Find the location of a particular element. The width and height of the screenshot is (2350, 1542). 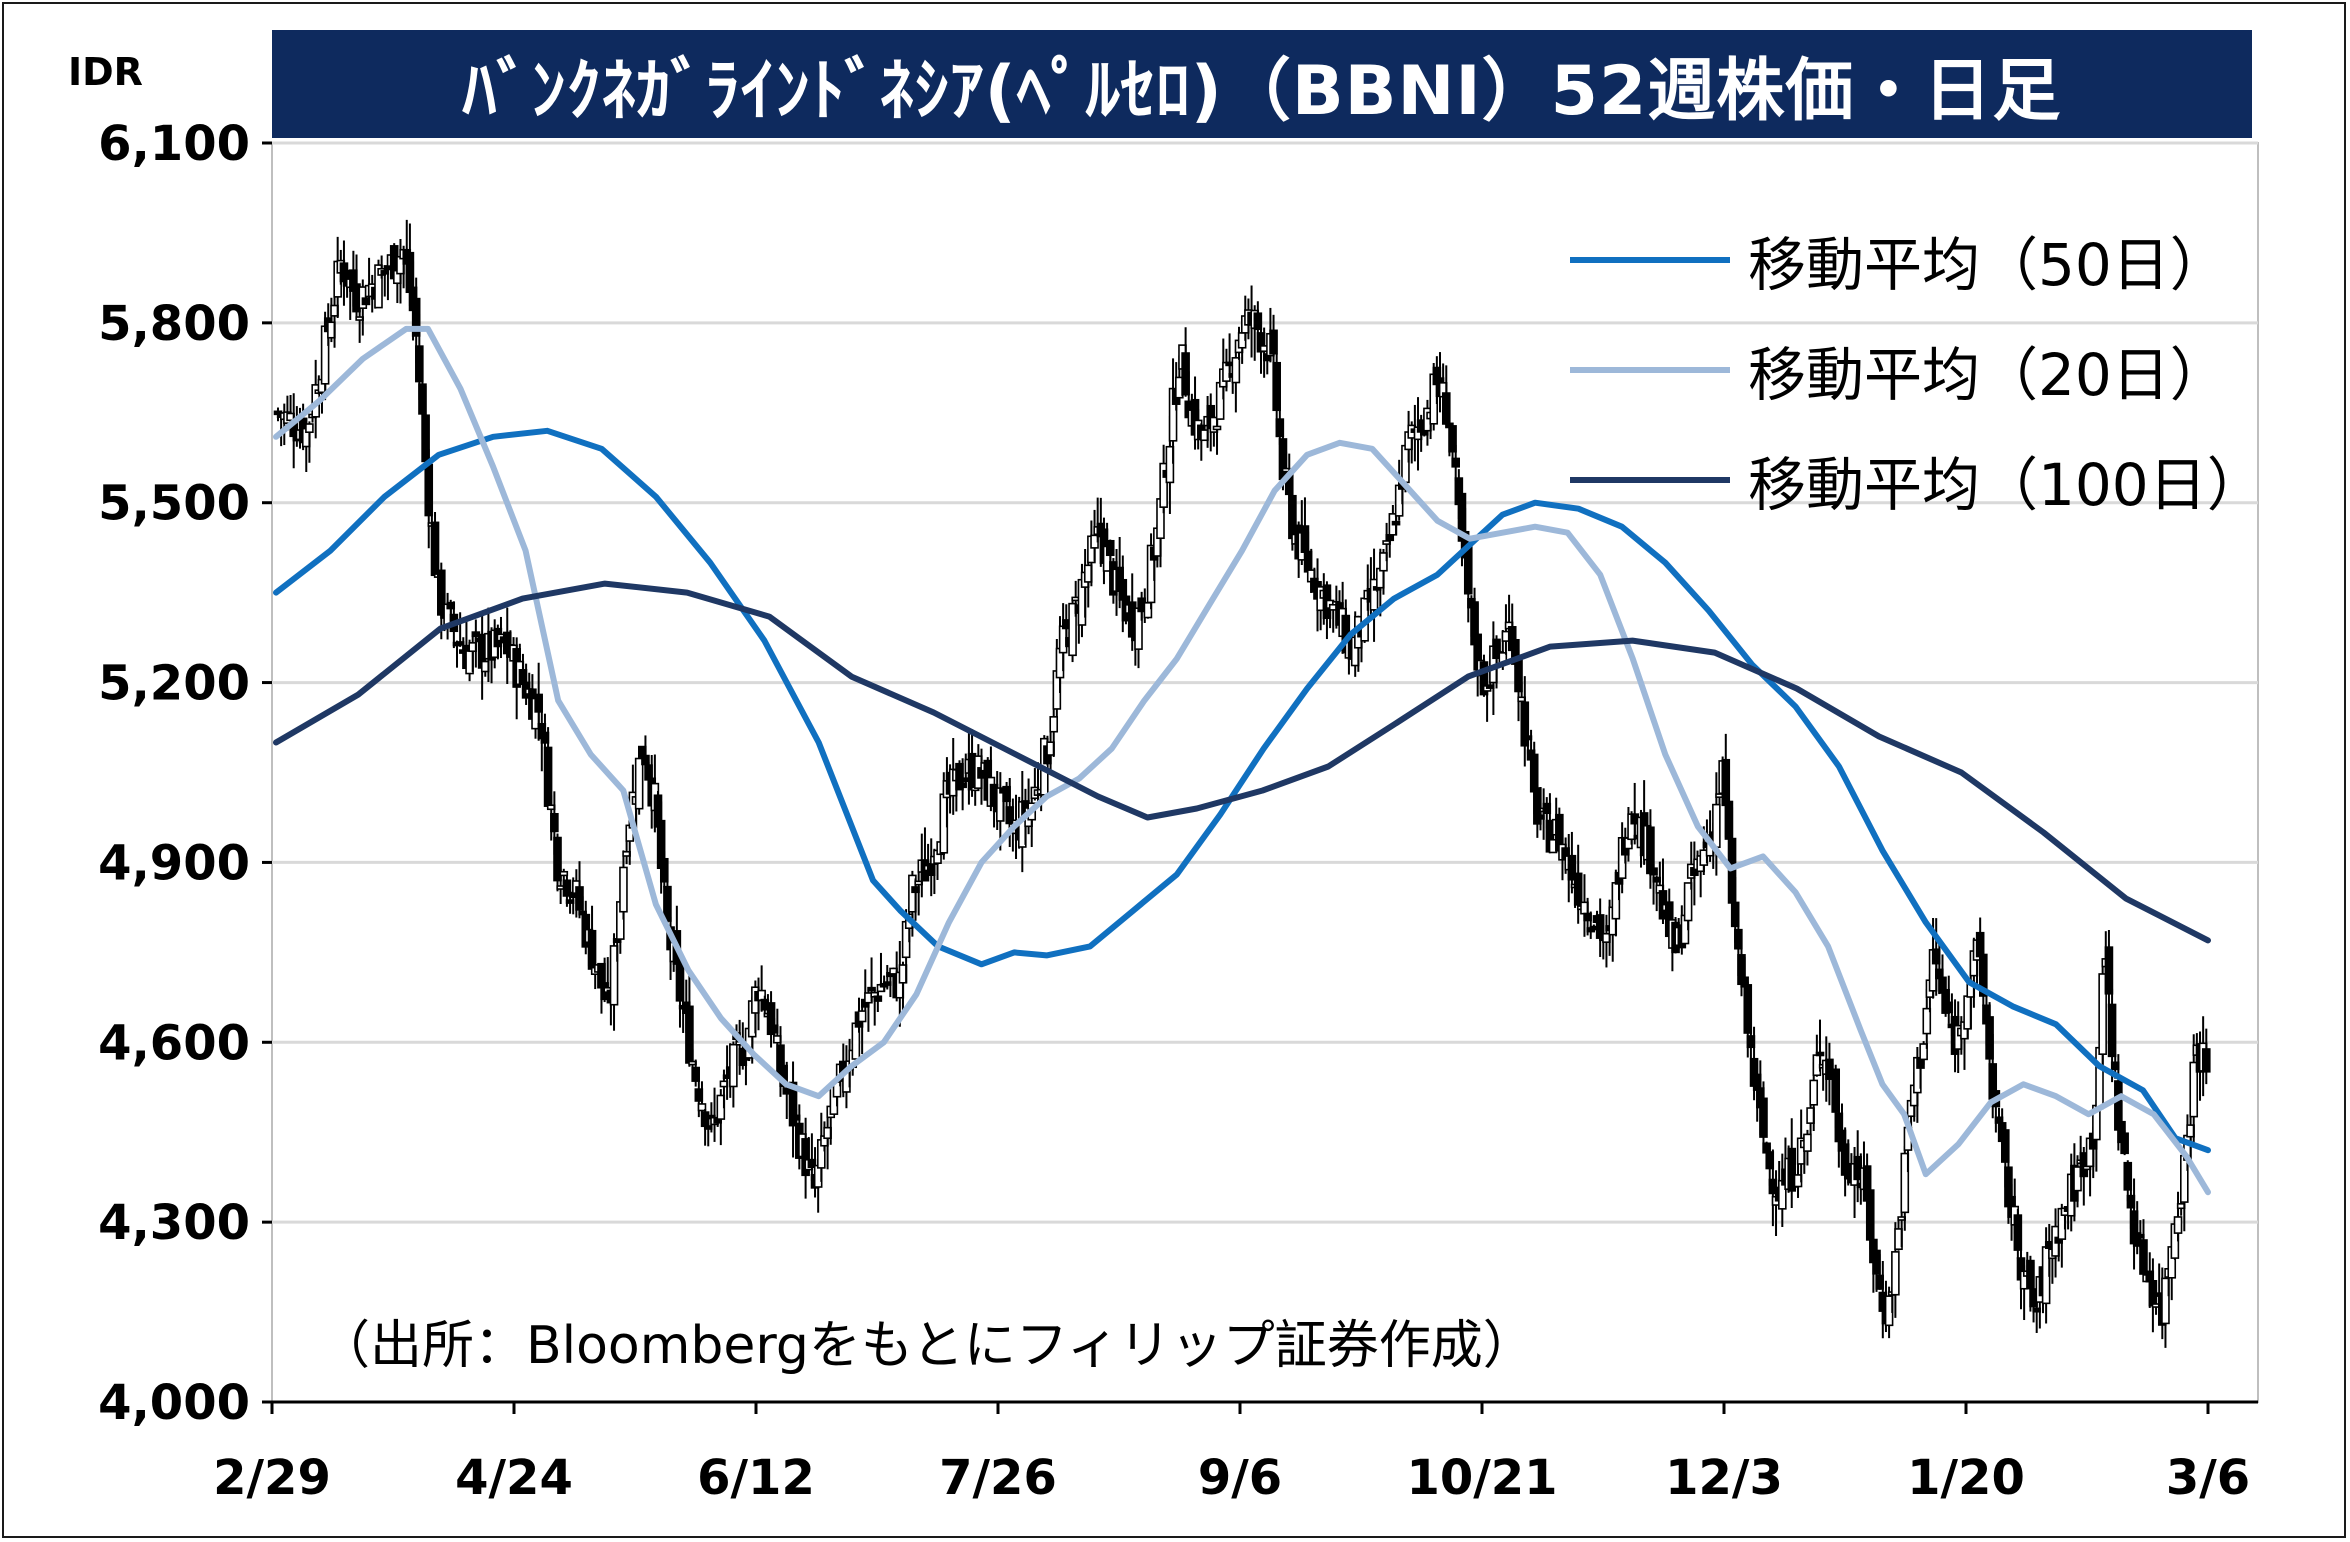

chart-title: ﾊﾞﾝｸﾈｶﾞﾗｲﾝﾄﾞﾈｼｱ(ﾍﾟﾙｾﾛ)（BBNI）52週株価・日足 is located at coordinates (1262, 84).